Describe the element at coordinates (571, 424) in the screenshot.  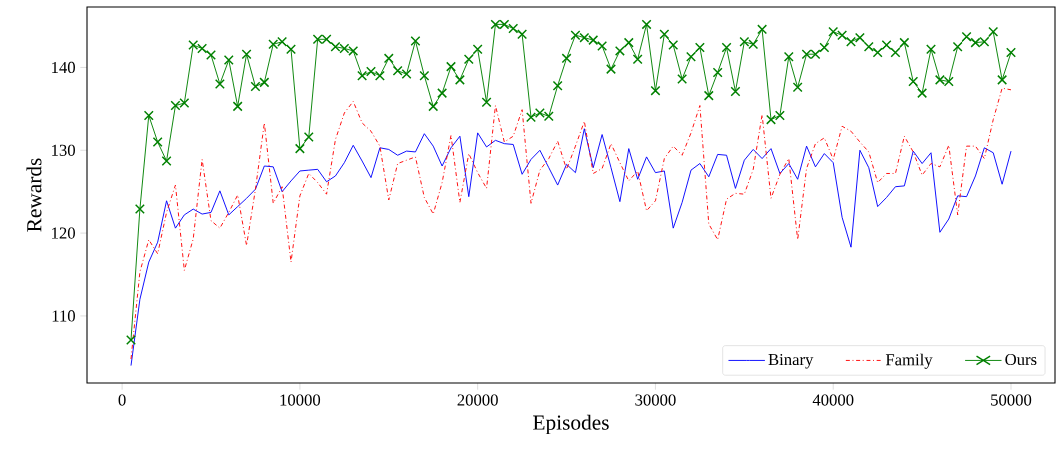
I see `x-axis-title: Episodes` at that location.